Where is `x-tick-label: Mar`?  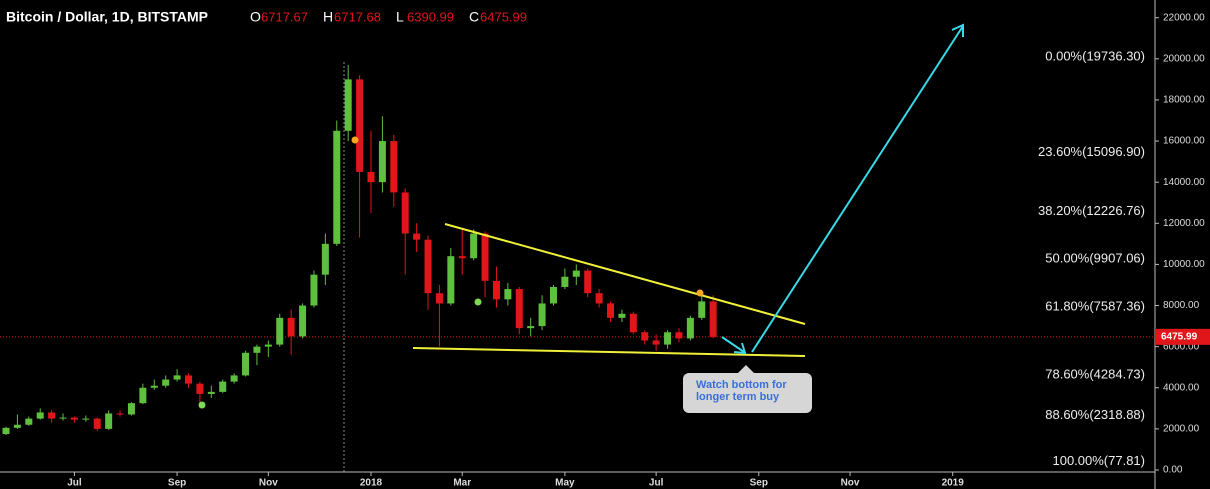 x-tick-label: Mar is located at coordinates (462, 483).